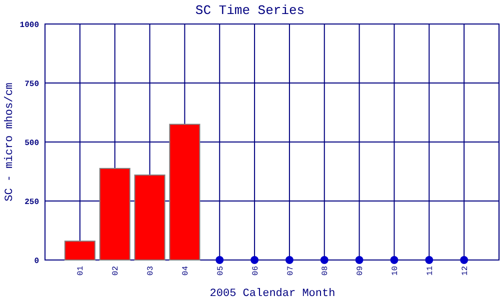 This screenshot has height=300, width=500. What do you see at coordinates (116, 271) in the screenshot?
I see `x-tick-label: 02` at bounding box center [116, 271].